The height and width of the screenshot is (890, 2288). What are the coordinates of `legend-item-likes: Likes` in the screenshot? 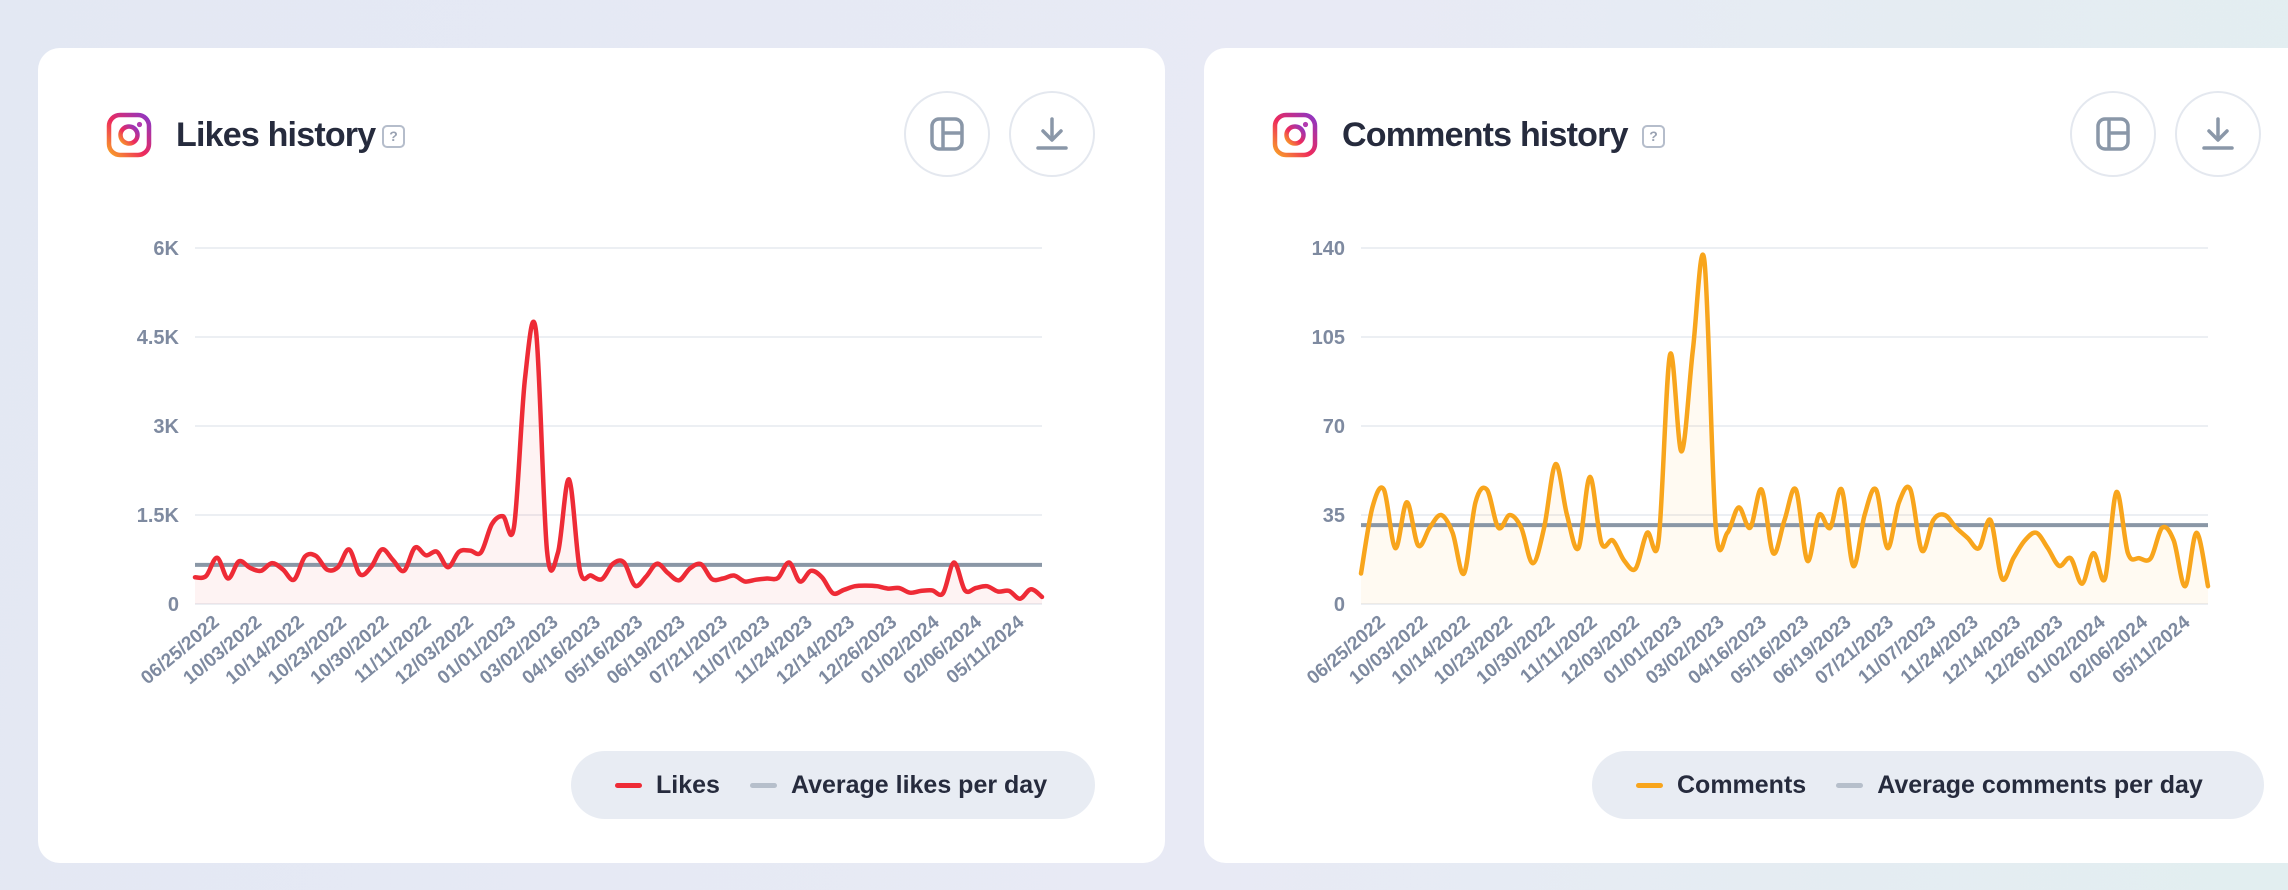 It's located at (667, 785).